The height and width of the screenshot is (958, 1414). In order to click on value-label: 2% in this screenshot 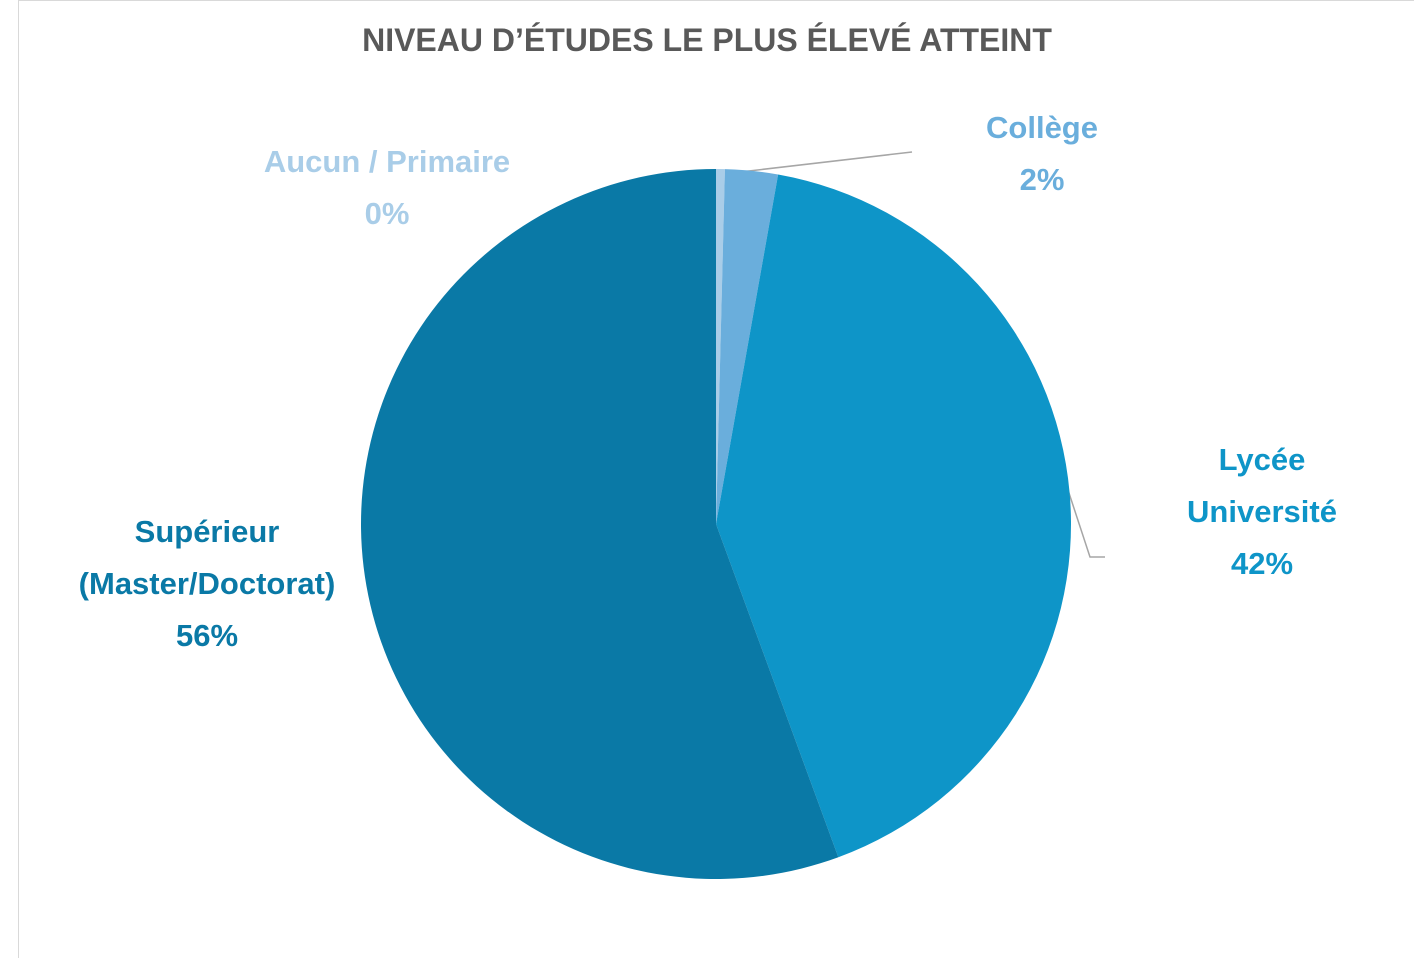, I will do `click(1042, 179)`.